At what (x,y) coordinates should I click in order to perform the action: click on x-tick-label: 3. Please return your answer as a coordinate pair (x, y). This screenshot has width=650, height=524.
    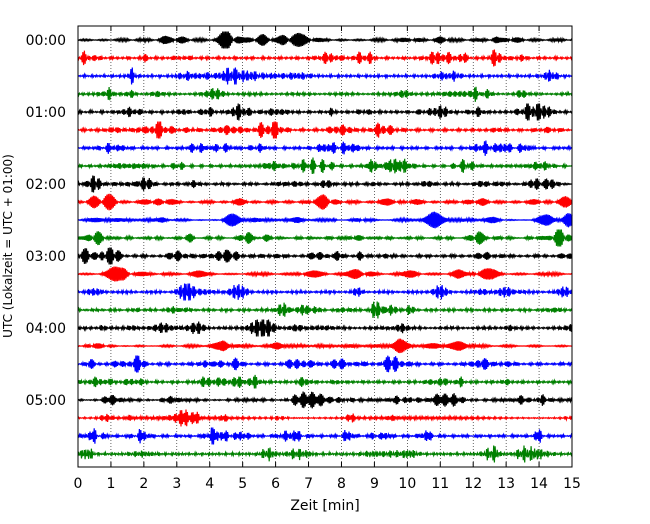
    Looking at the image, I should click on (176, 484).